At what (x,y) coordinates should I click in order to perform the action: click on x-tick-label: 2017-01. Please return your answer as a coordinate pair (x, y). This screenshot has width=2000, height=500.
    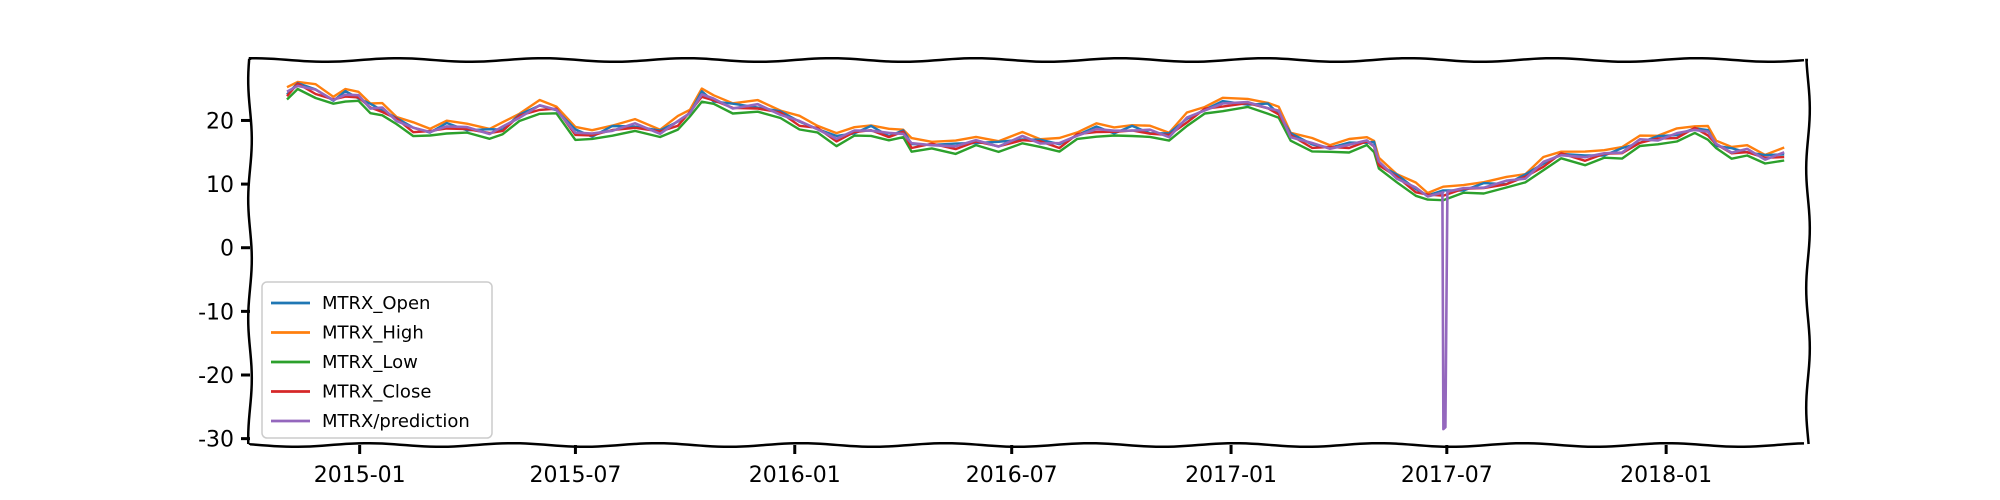
    Looking at the image, I should click on (1231, 475).